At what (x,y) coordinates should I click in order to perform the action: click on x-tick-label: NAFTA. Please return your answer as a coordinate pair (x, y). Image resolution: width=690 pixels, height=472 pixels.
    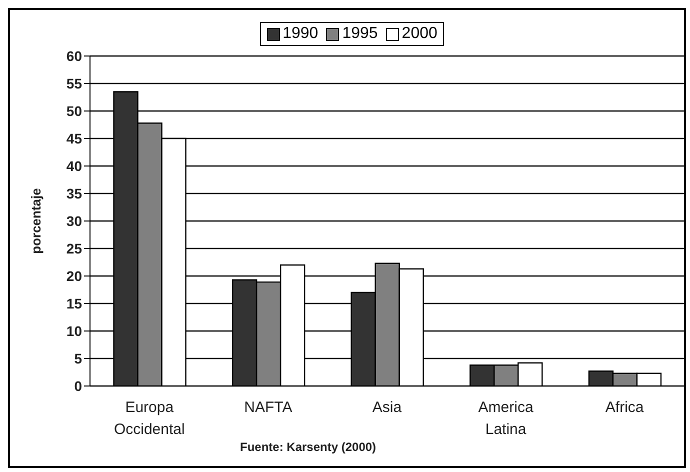
    Looking at the image, I should click on (268, 407).